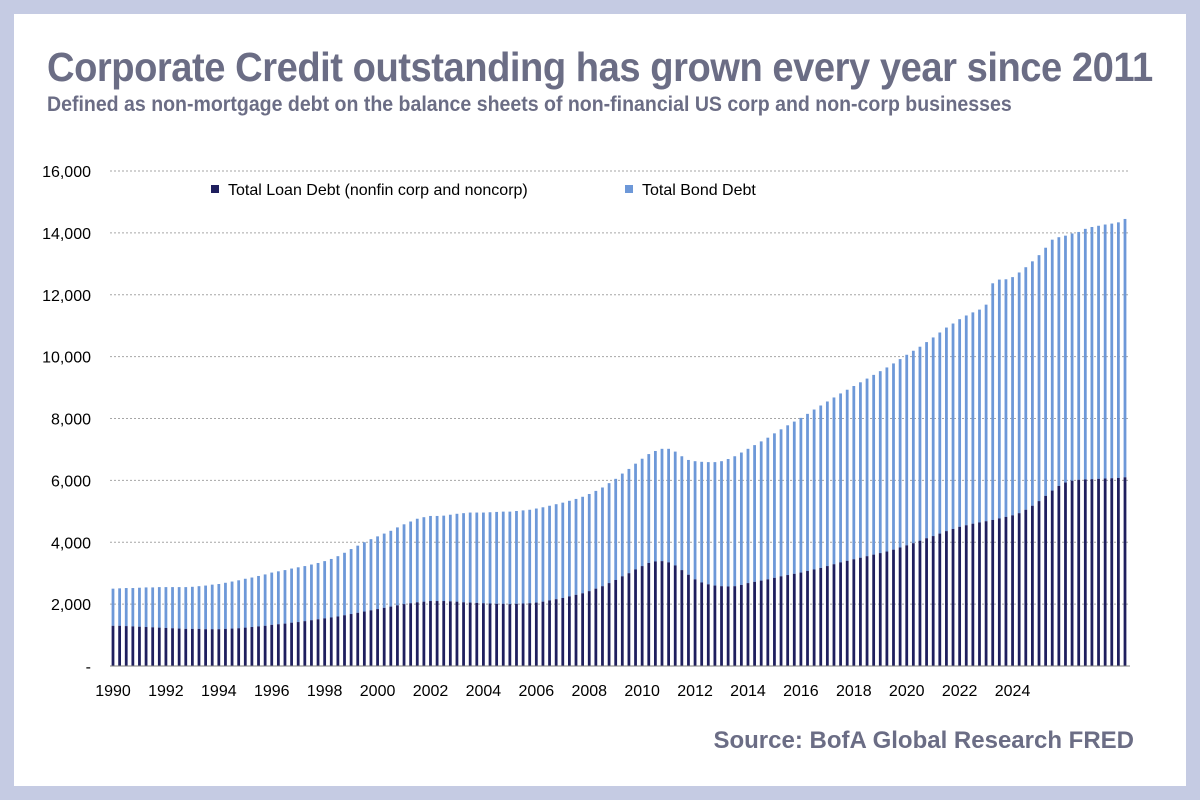 Image resolution: width=1200 pixels, height=800 pixels. I want to click on x-tick-label: 1992, so click(166, 691).